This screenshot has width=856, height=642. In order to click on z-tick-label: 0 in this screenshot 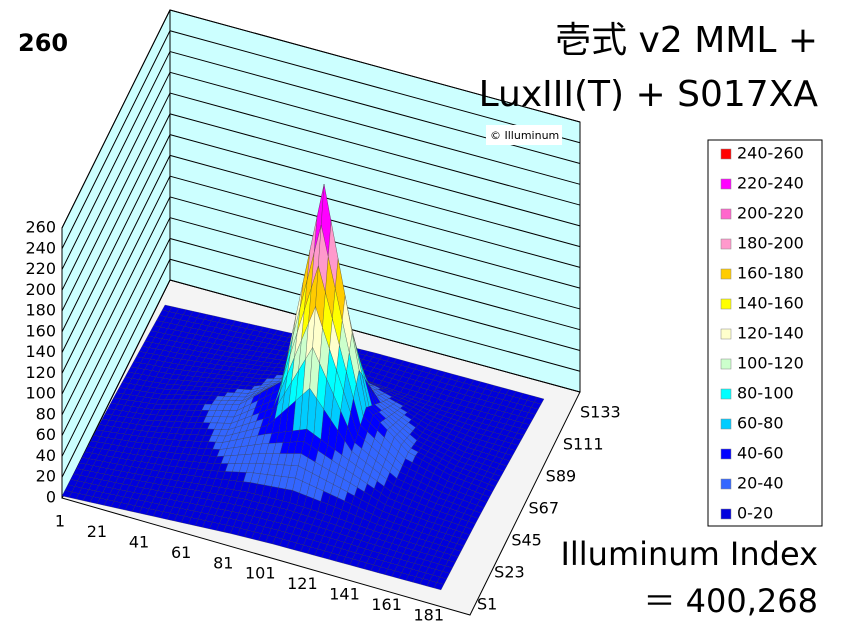, I will do `click(51, 497)`.